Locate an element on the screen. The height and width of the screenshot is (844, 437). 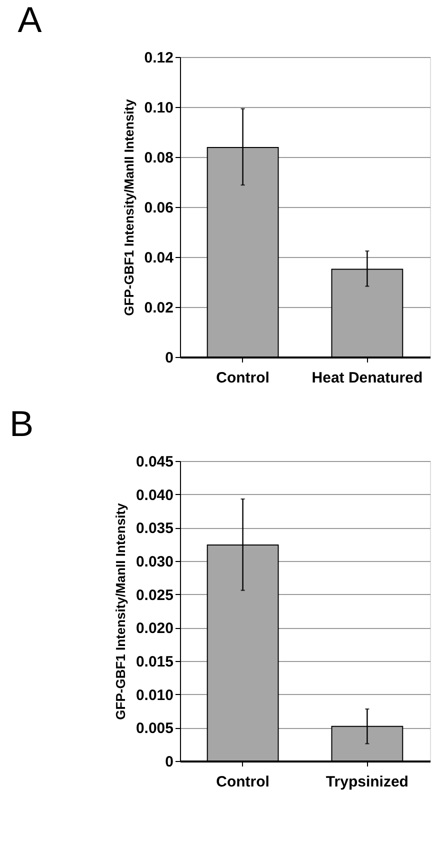
chart-title: B is located at coordinates (21, 423).